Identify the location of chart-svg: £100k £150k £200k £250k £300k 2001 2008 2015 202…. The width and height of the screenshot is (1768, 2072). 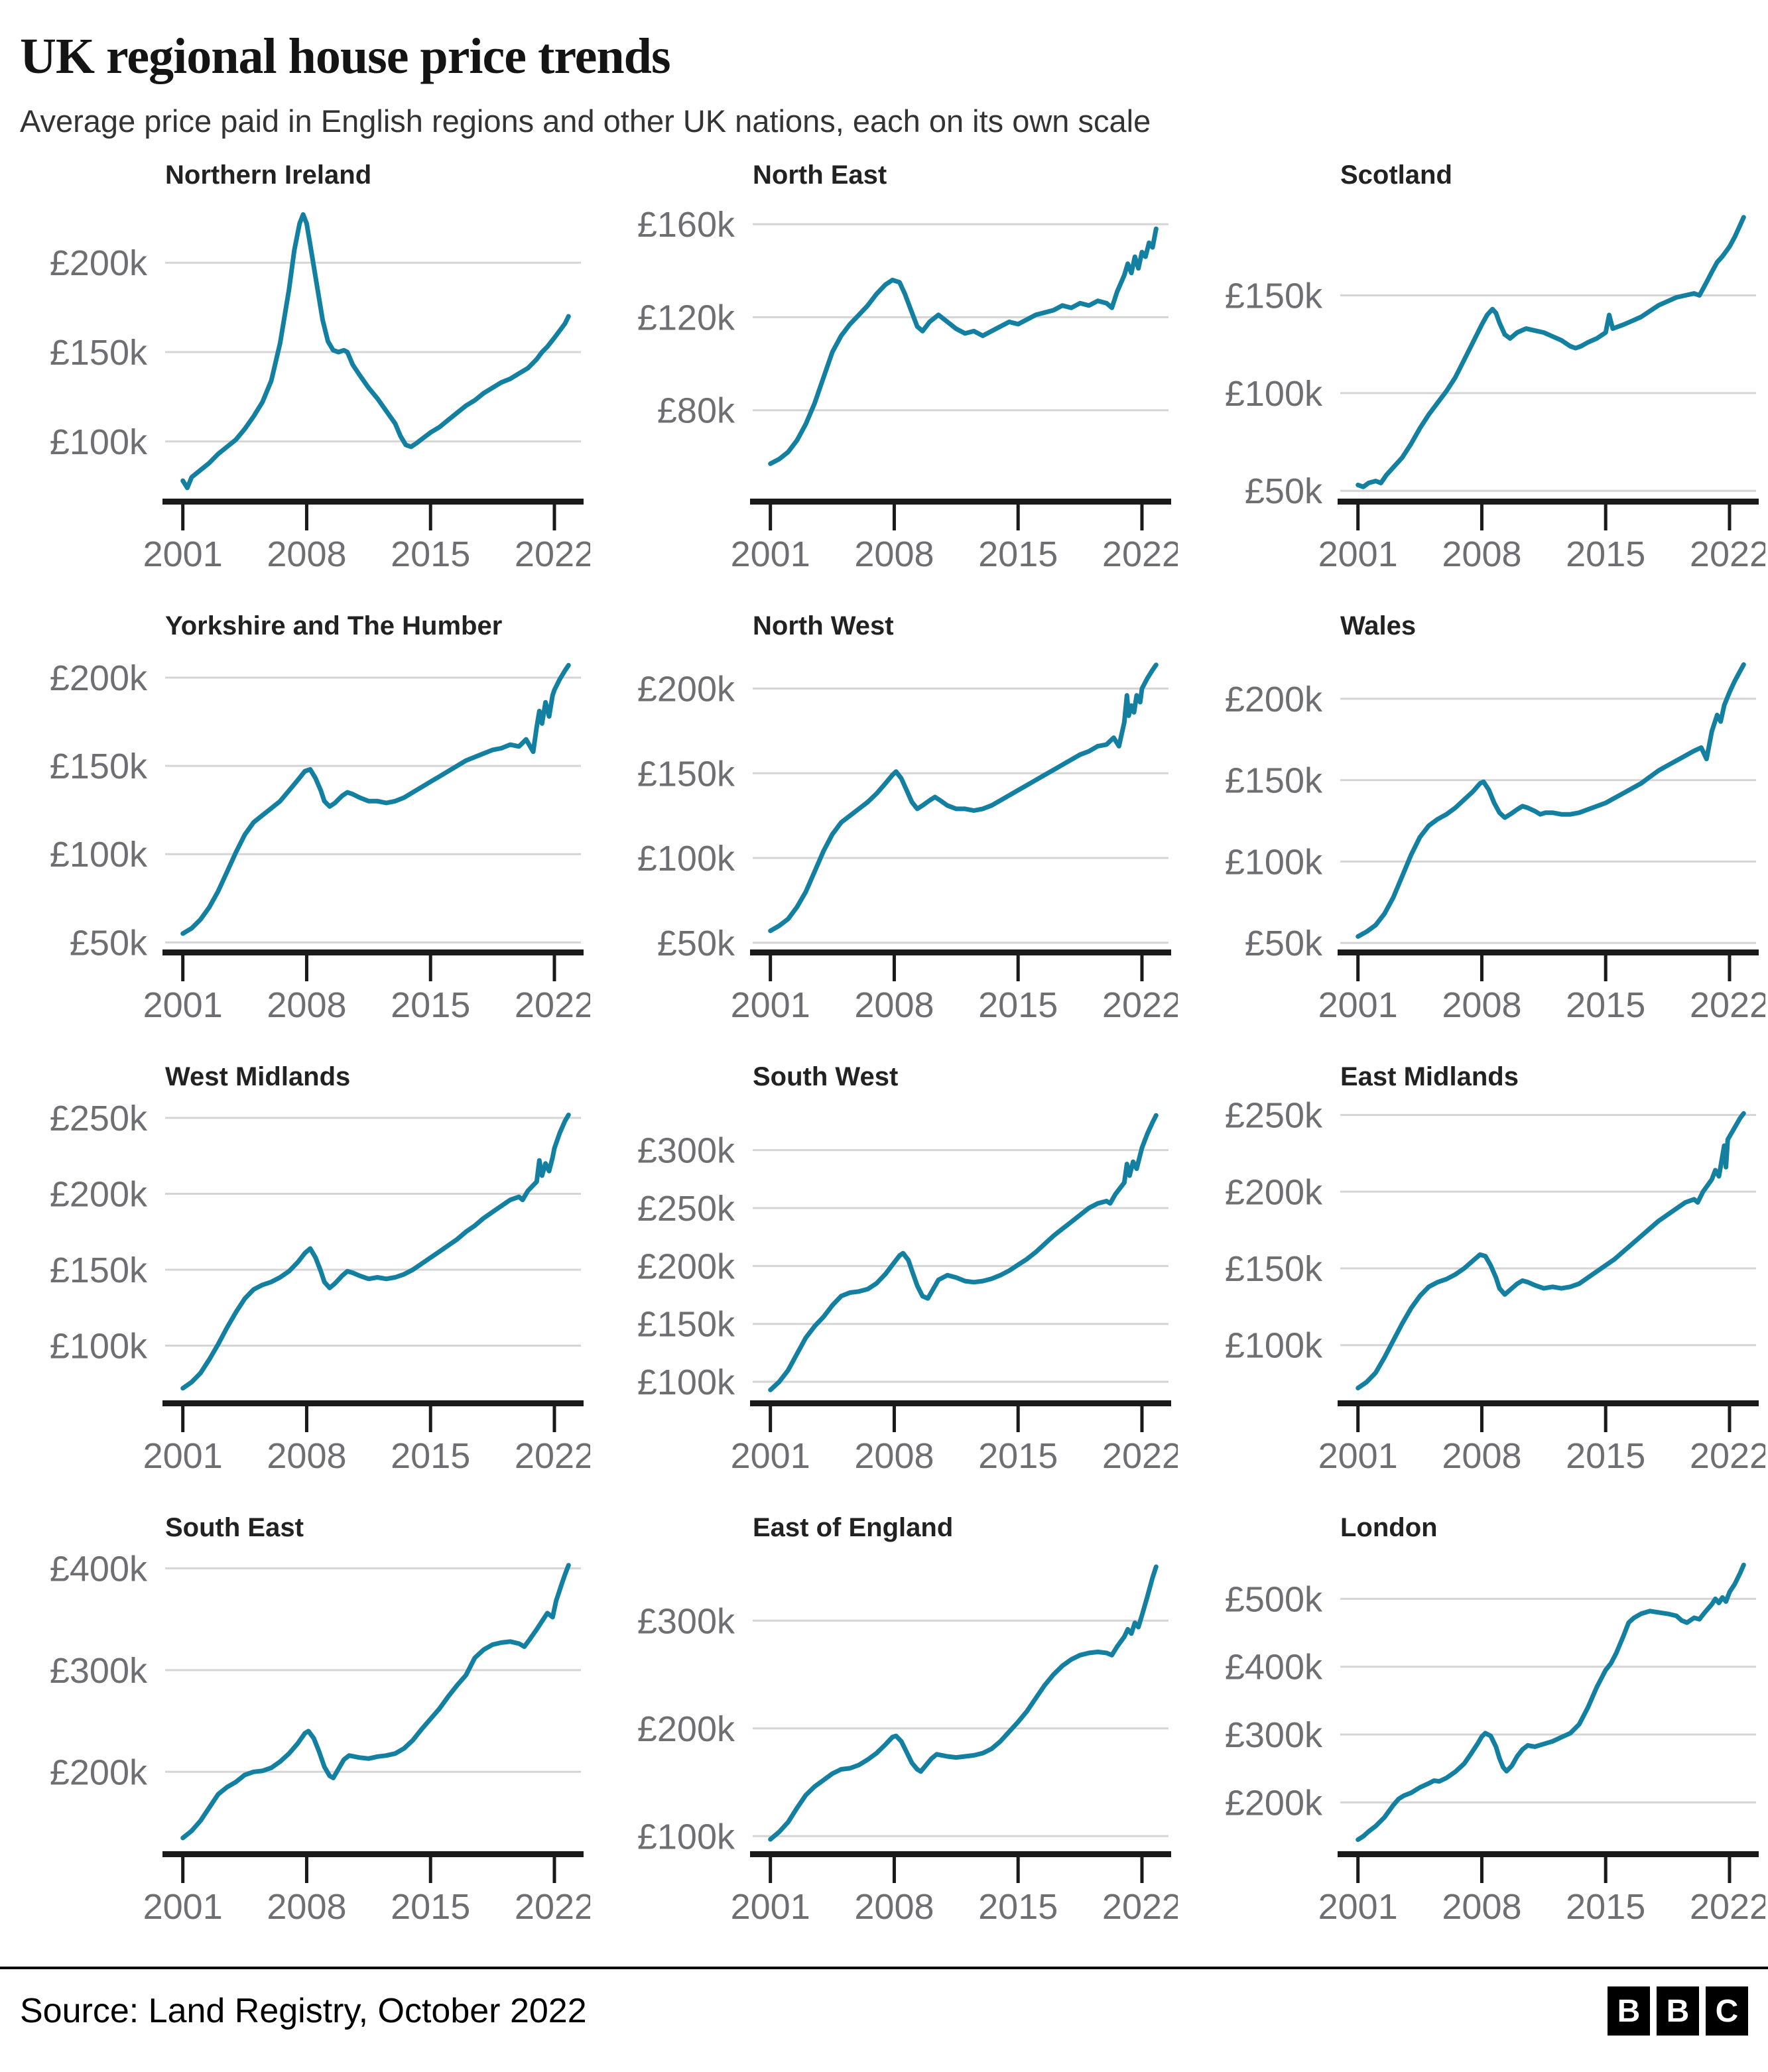
(907, 1294).